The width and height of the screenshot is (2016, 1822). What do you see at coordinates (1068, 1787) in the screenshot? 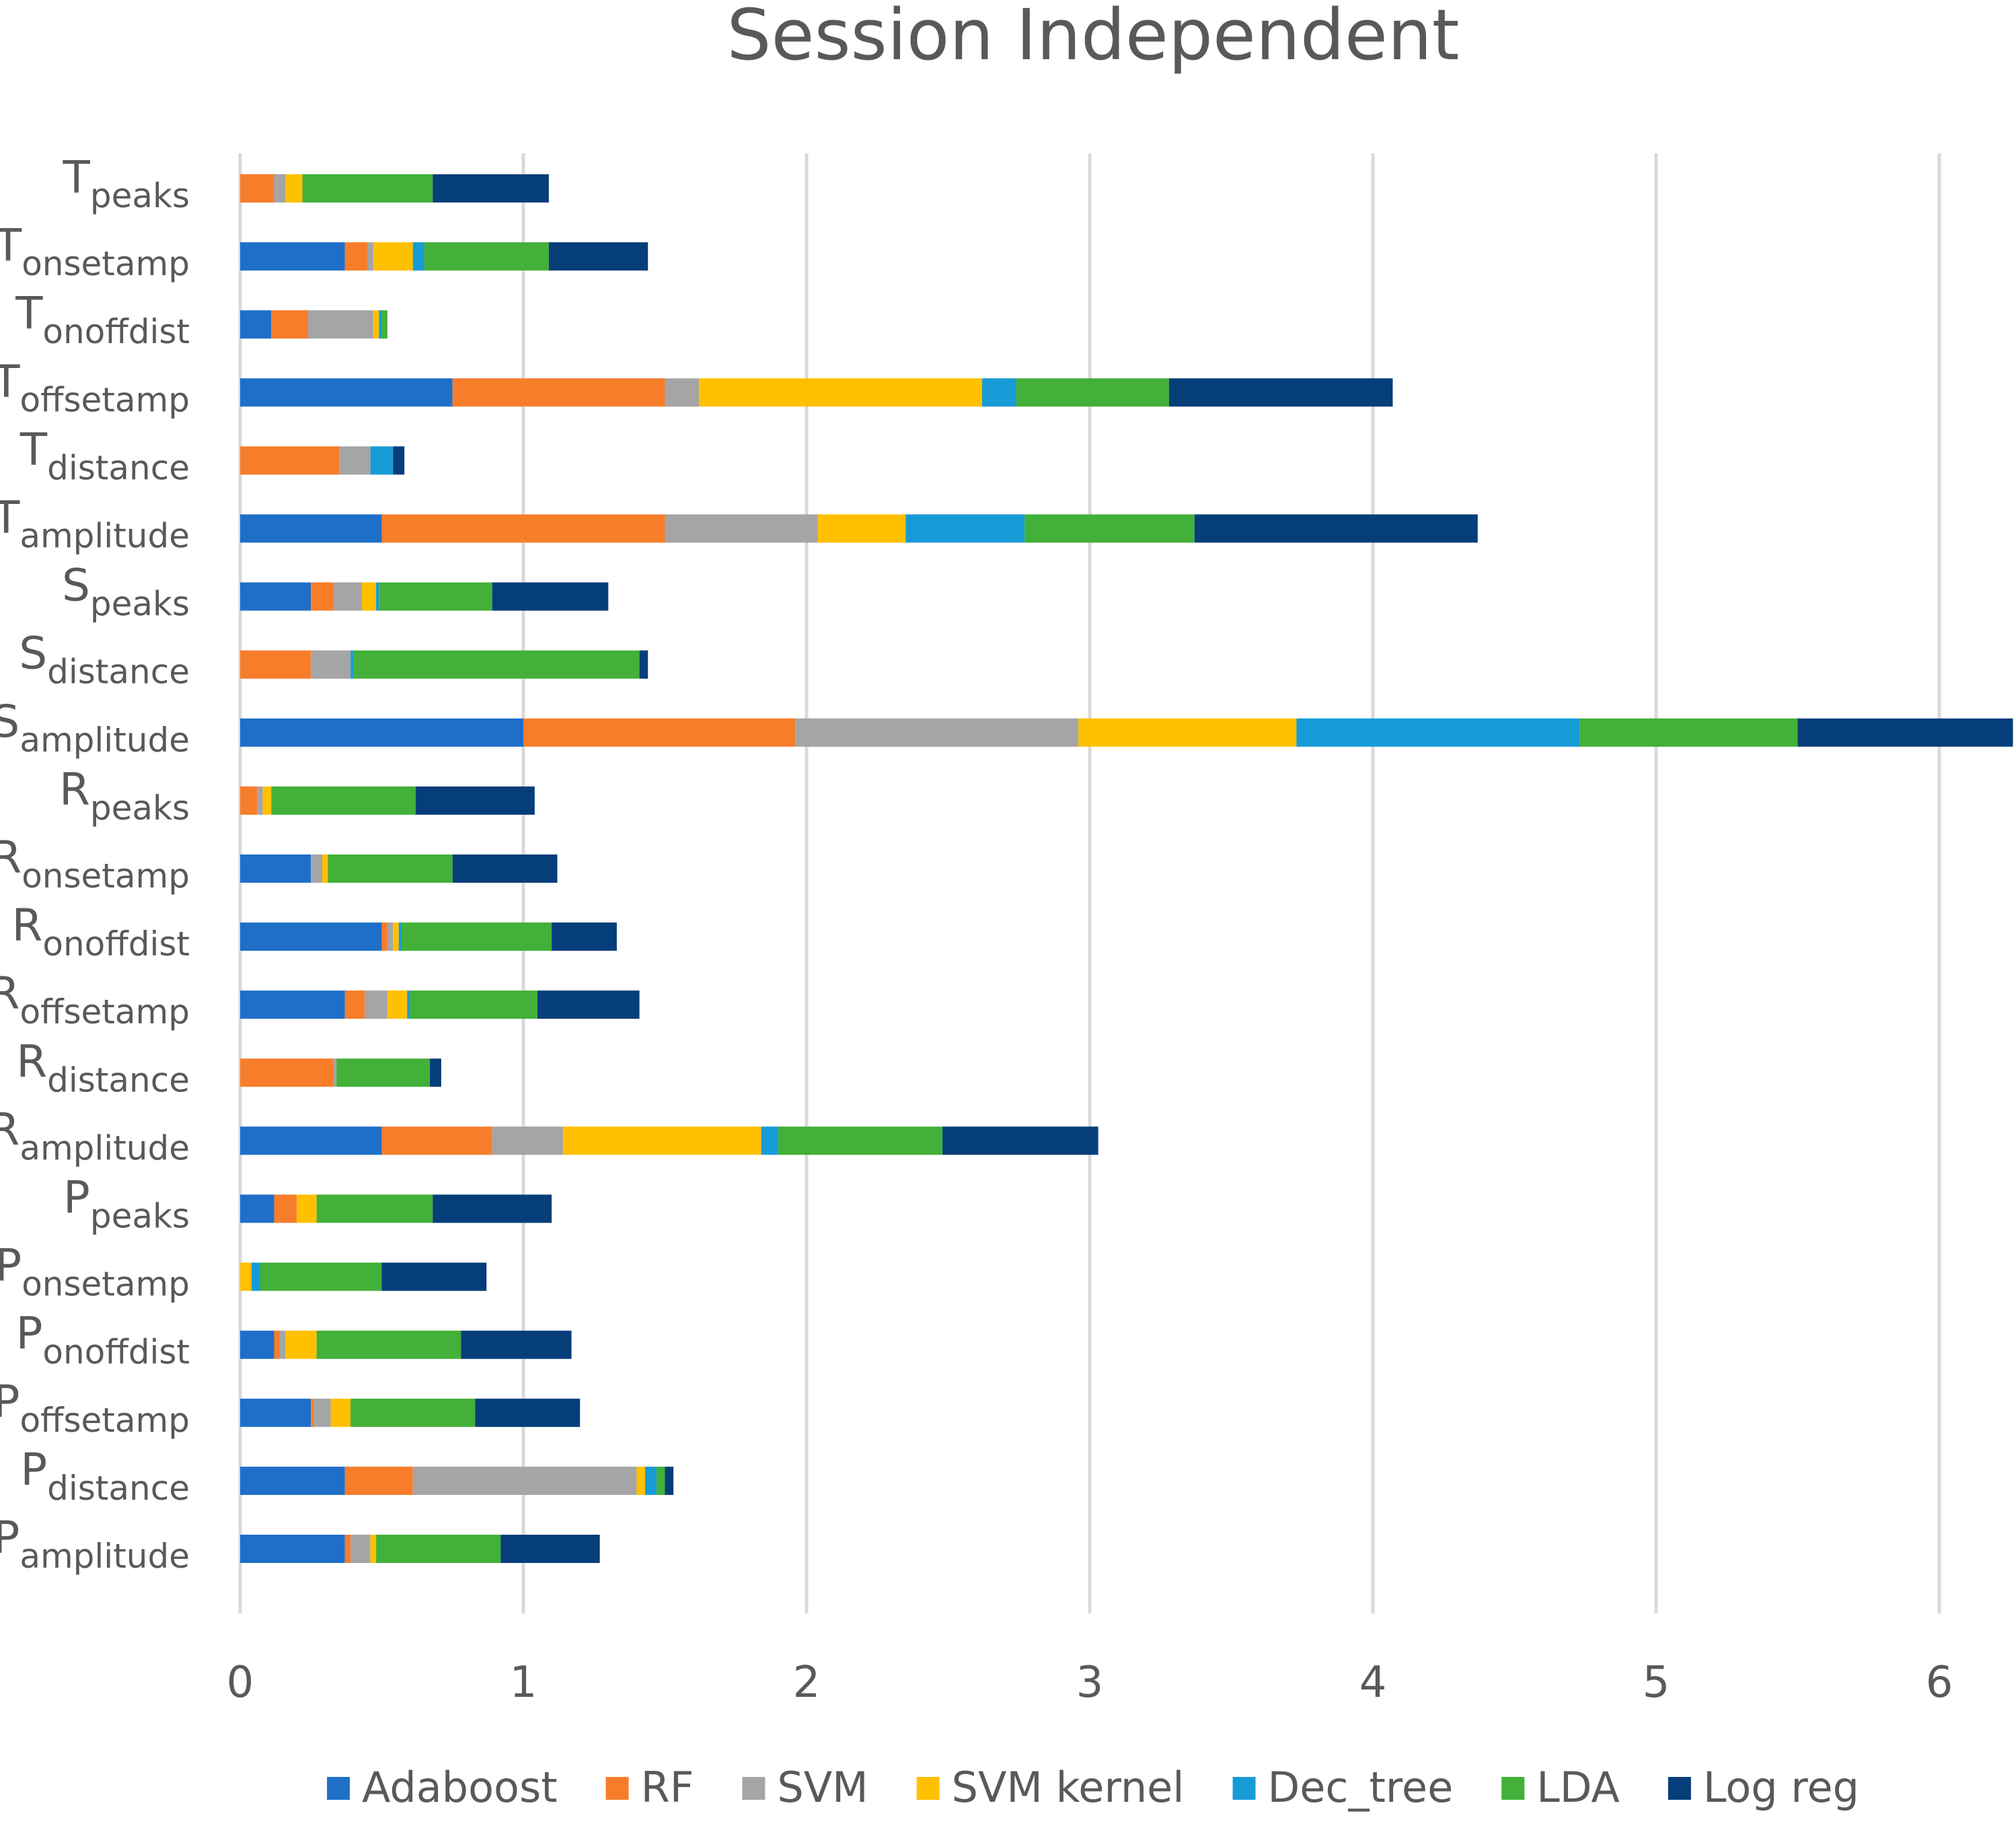
I see `legend-label: SVM kernel` at bounding box center [1068, 1787].